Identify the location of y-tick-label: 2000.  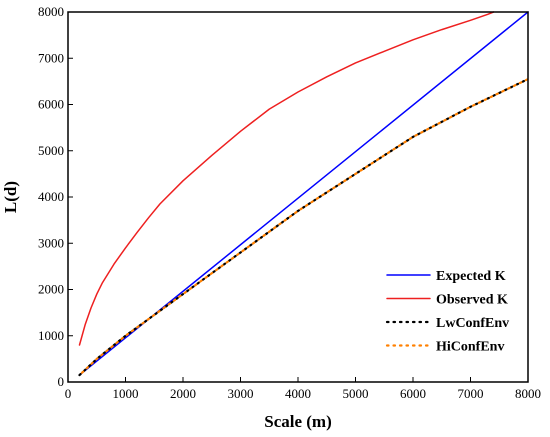
(51, 289).